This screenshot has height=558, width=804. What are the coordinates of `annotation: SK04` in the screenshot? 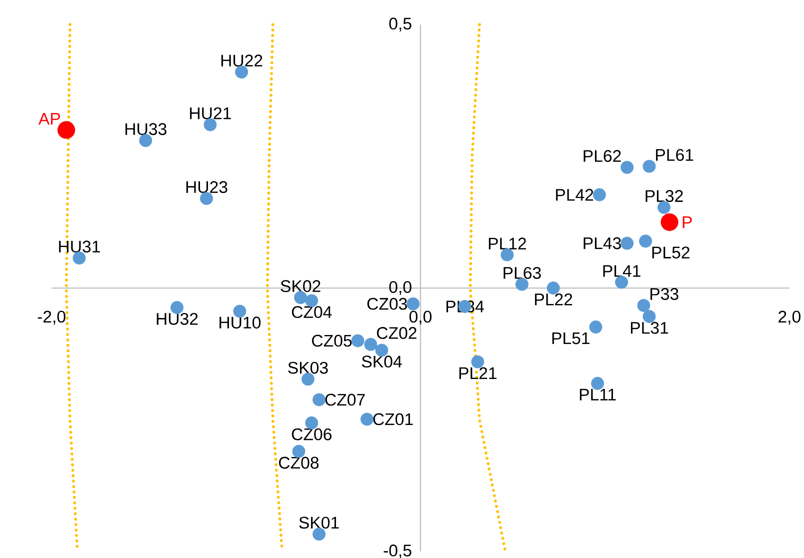 It's located at (382, 362).